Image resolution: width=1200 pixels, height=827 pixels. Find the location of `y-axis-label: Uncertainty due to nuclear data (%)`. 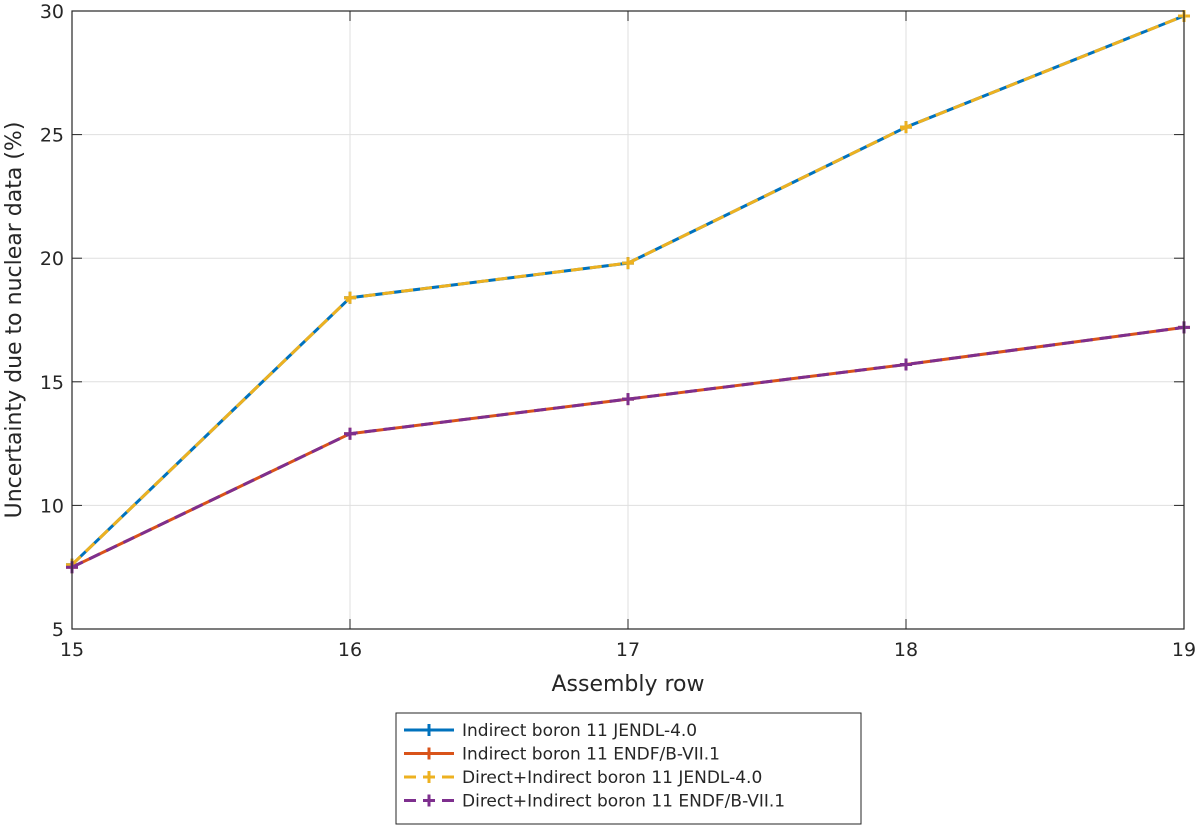

y-axis-label: Uncertainty due to nuclear data (%) is located at coordinates (14, 320).